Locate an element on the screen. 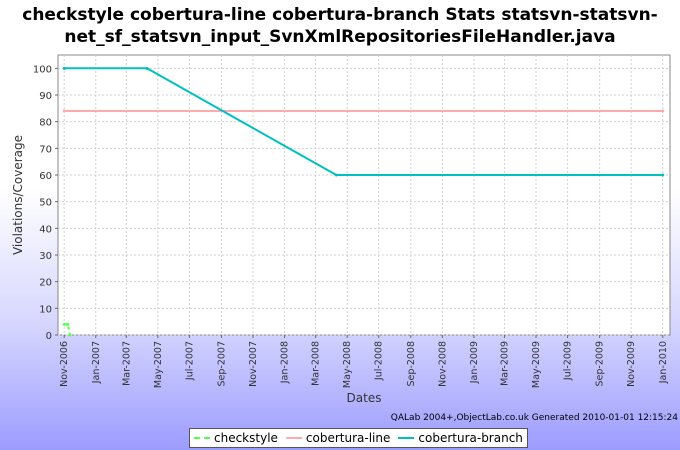 The width and height of the screenshot is (680, 450). x-tick-label: Sep-2008 is located at coordinates (411, 364).